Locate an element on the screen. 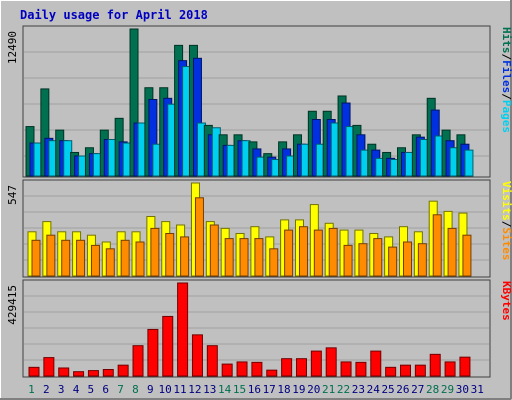 The width and height of the screenshot is (512, 400). x-tick-label-day-12: 12 is located at coordinates (194, 389).